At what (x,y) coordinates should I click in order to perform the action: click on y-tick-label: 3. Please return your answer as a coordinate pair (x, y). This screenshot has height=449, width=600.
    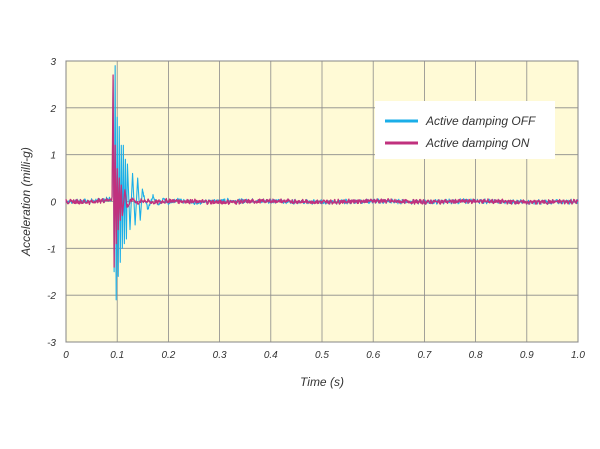
    Looking at the image, I should click on (53, 62).